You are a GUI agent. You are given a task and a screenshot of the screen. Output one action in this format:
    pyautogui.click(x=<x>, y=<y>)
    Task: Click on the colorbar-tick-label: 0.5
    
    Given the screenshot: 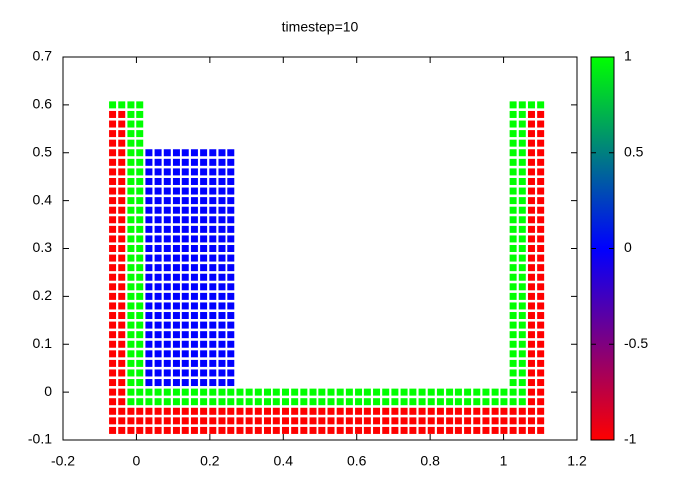 What is the action you would take?
    pyautogui.click(x=634, y=151)
    